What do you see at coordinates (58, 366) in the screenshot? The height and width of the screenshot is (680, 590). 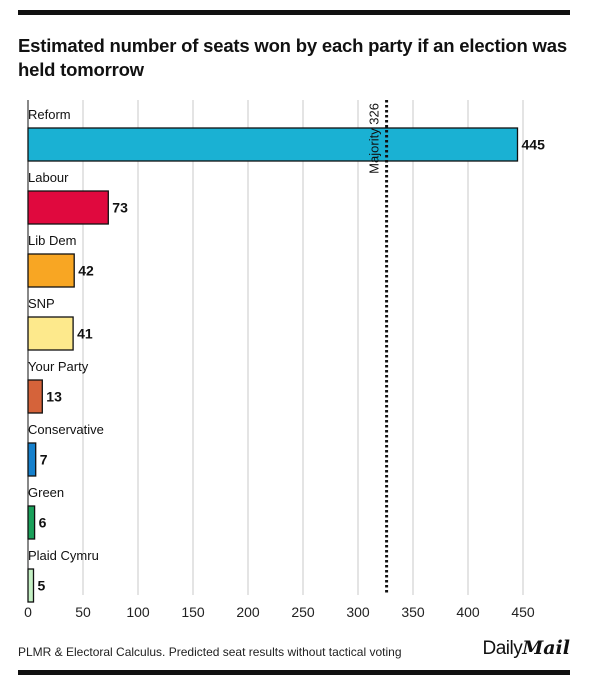 I see `bar-category-label: Your Party` at bounding box center [58, 366].